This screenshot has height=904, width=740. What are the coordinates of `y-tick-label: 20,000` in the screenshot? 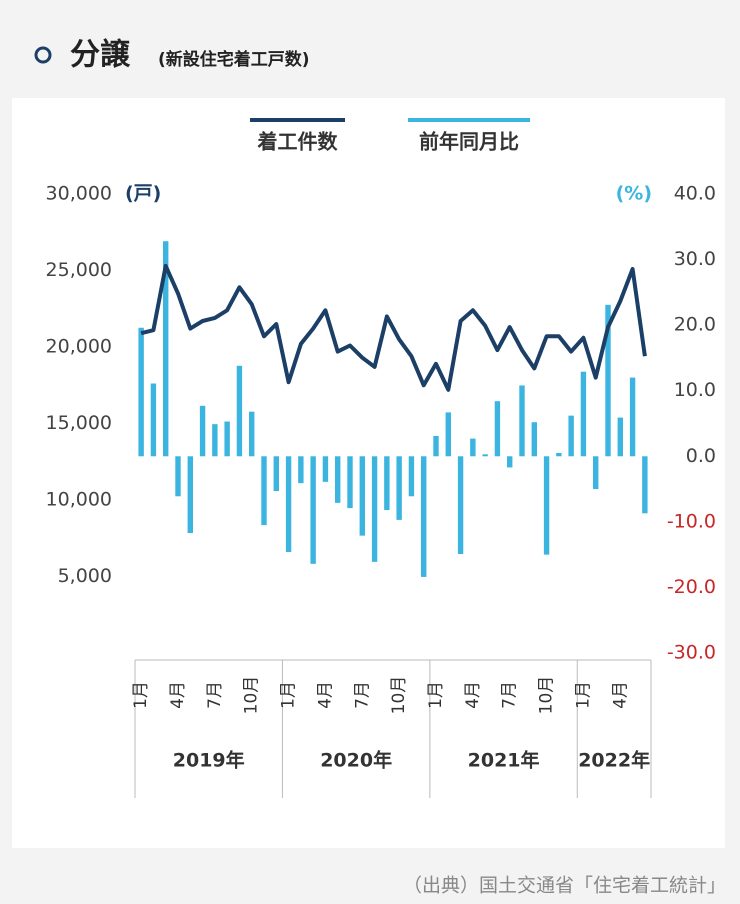 It's located at (79, 347).